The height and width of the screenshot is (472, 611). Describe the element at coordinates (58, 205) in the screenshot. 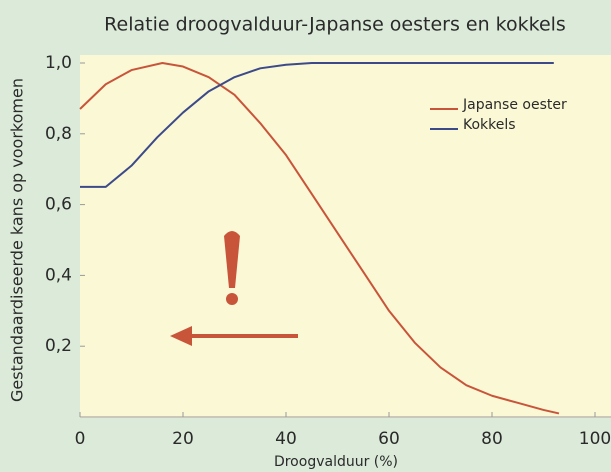

I see `y-tick-label: 0,6` at that location.